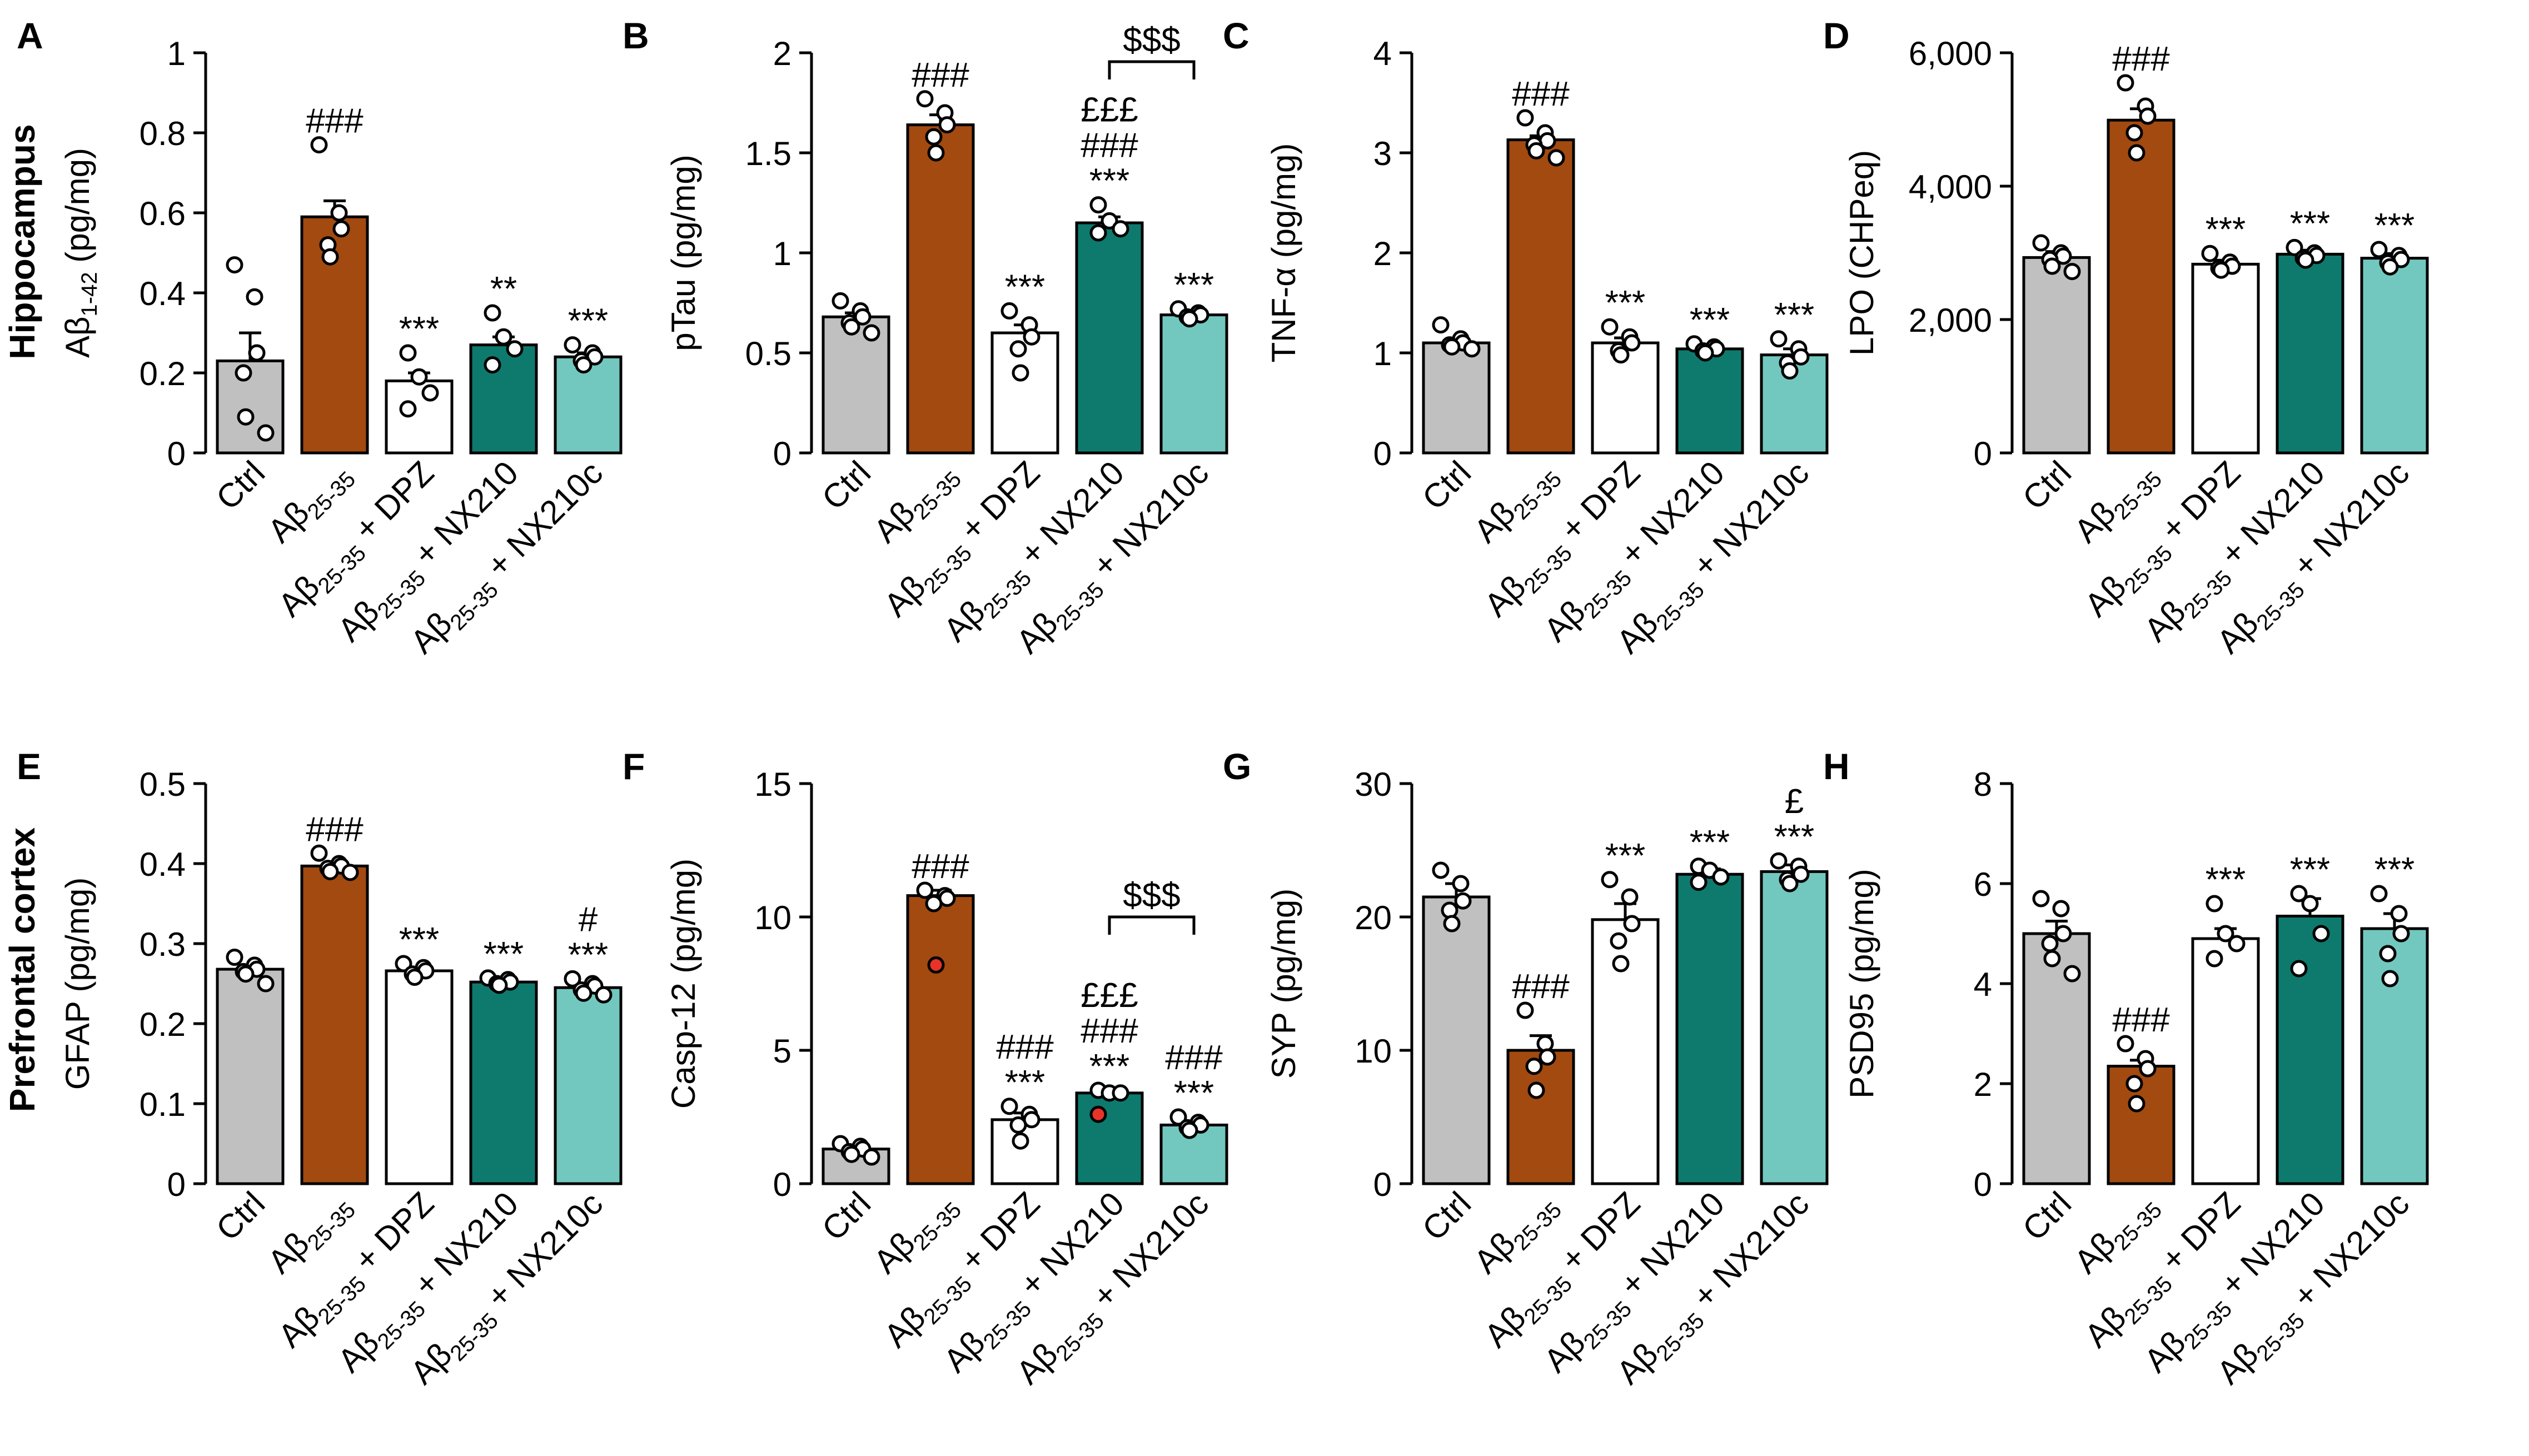 This screenshot has width=2529, height=1456. I want to click on panel-letter: F, so click(634, 766).